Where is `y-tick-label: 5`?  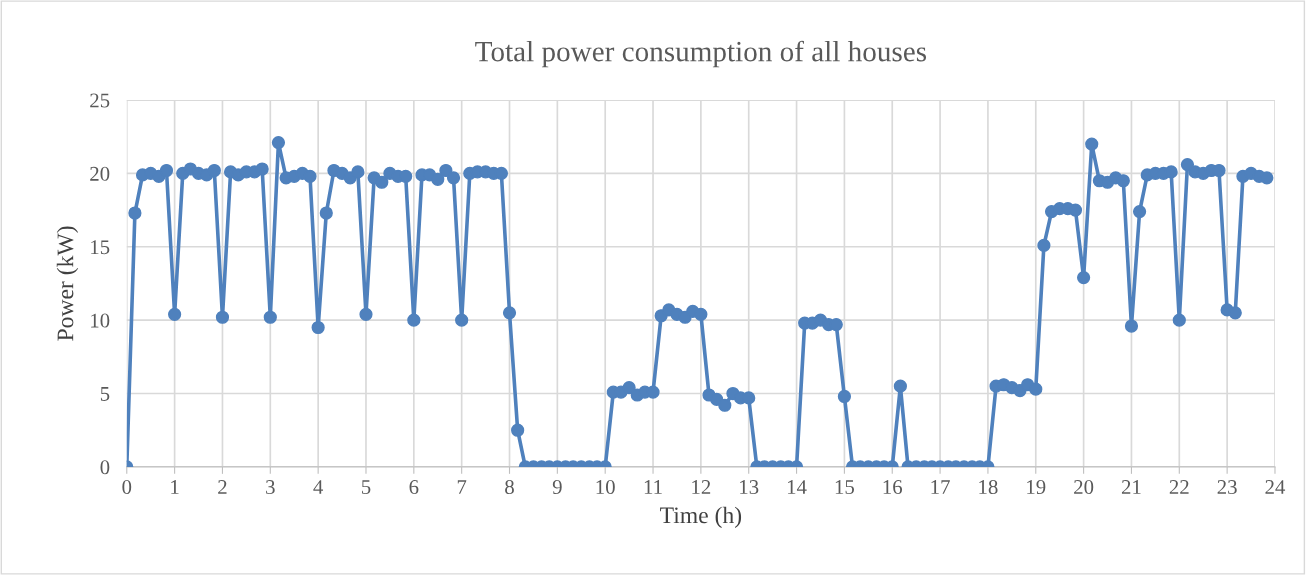 y-tick-label: 5 is located at coordinates (105, 394).